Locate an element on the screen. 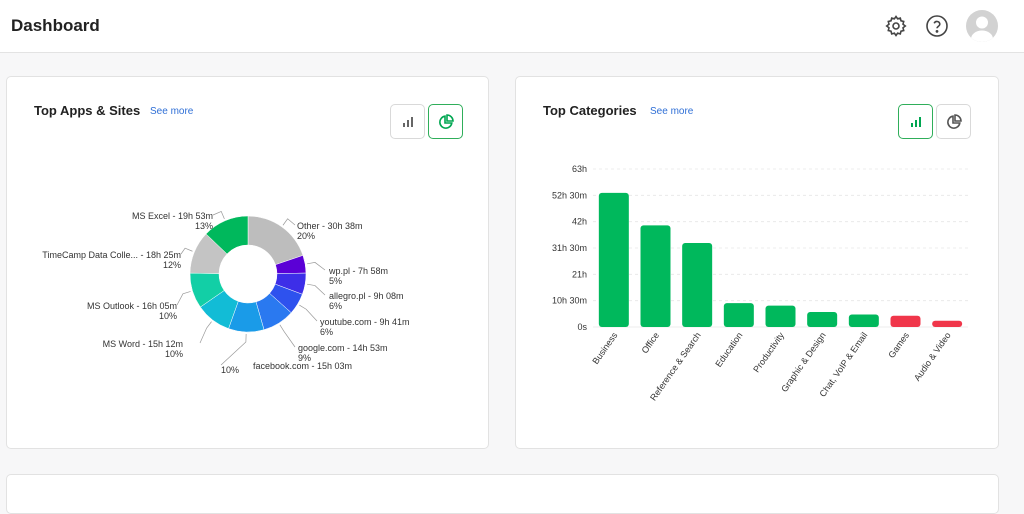 The image size is (1024, 514). donut-label-name: MS Word - 15h 12m is located at coordinates (143, 344).